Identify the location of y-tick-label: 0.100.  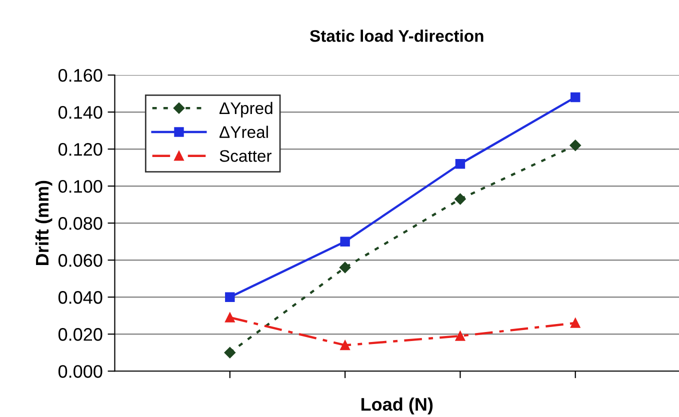
(80, 186).